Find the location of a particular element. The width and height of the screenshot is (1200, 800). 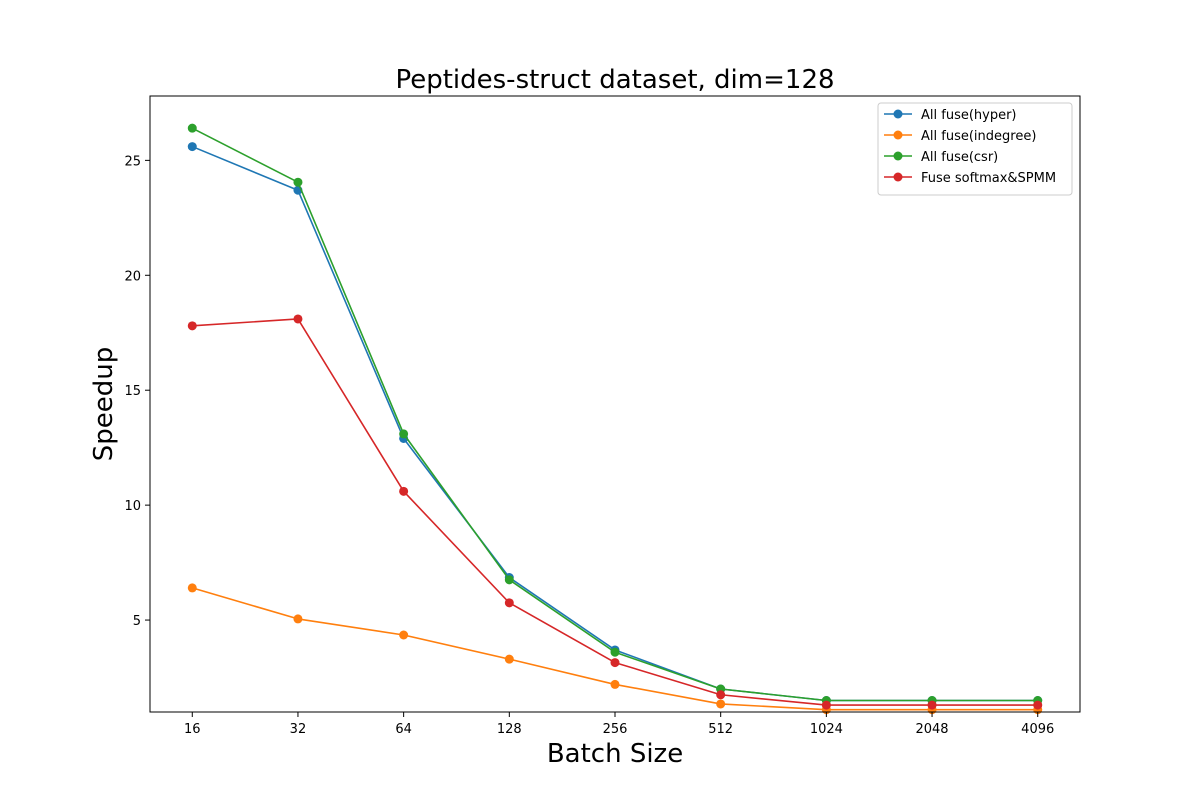

legend-label: Fuse softmax&SPMM is located at coordinates (988, 178).